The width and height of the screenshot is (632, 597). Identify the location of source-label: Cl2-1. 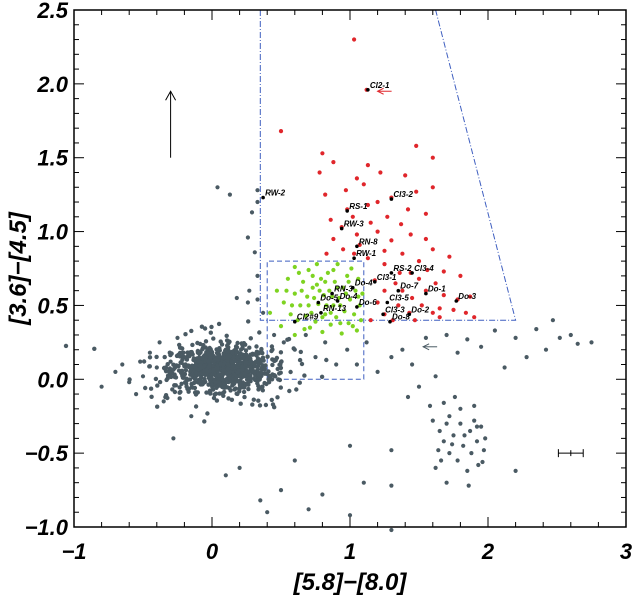
(380, 85).